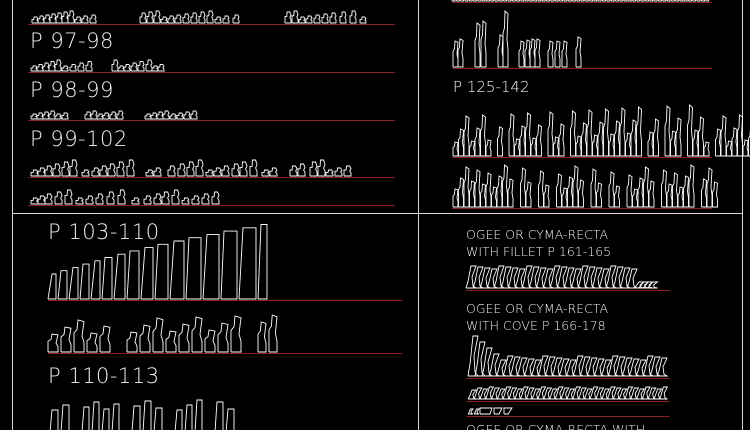  I want to click on label-ogee-fillet-1: OGEE OR CYMA-RECTA, so click(537, 234).